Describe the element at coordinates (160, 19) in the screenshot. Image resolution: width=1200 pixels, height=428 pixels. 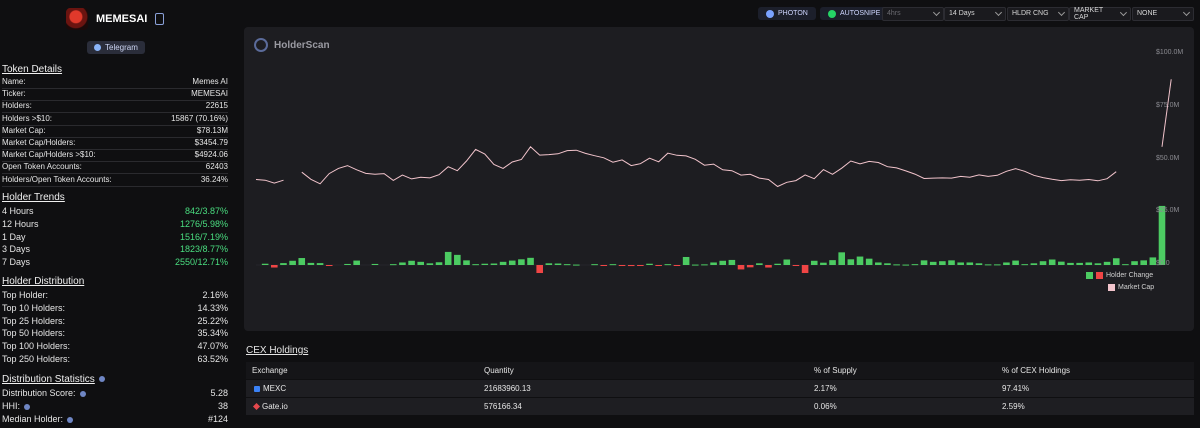
I see `copy-icon` at that location.